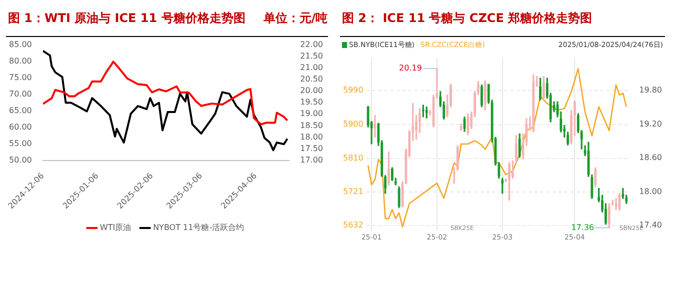  Describe the element at coordinates (353, 157) in the screenshot. I see `y-tick-label: 5810` at that location.